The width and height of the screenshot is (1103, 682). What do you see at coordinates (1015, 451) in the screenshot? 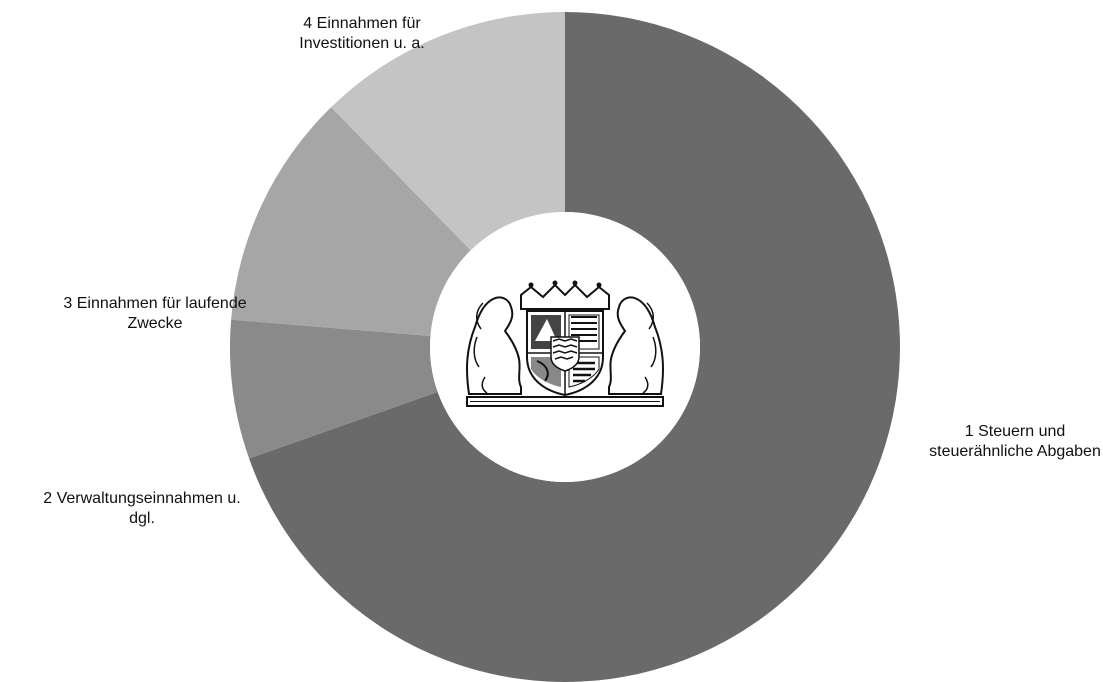
I see `slice-label-line: steuerähnliche Abgaben` at bounding box center [1015, 451].